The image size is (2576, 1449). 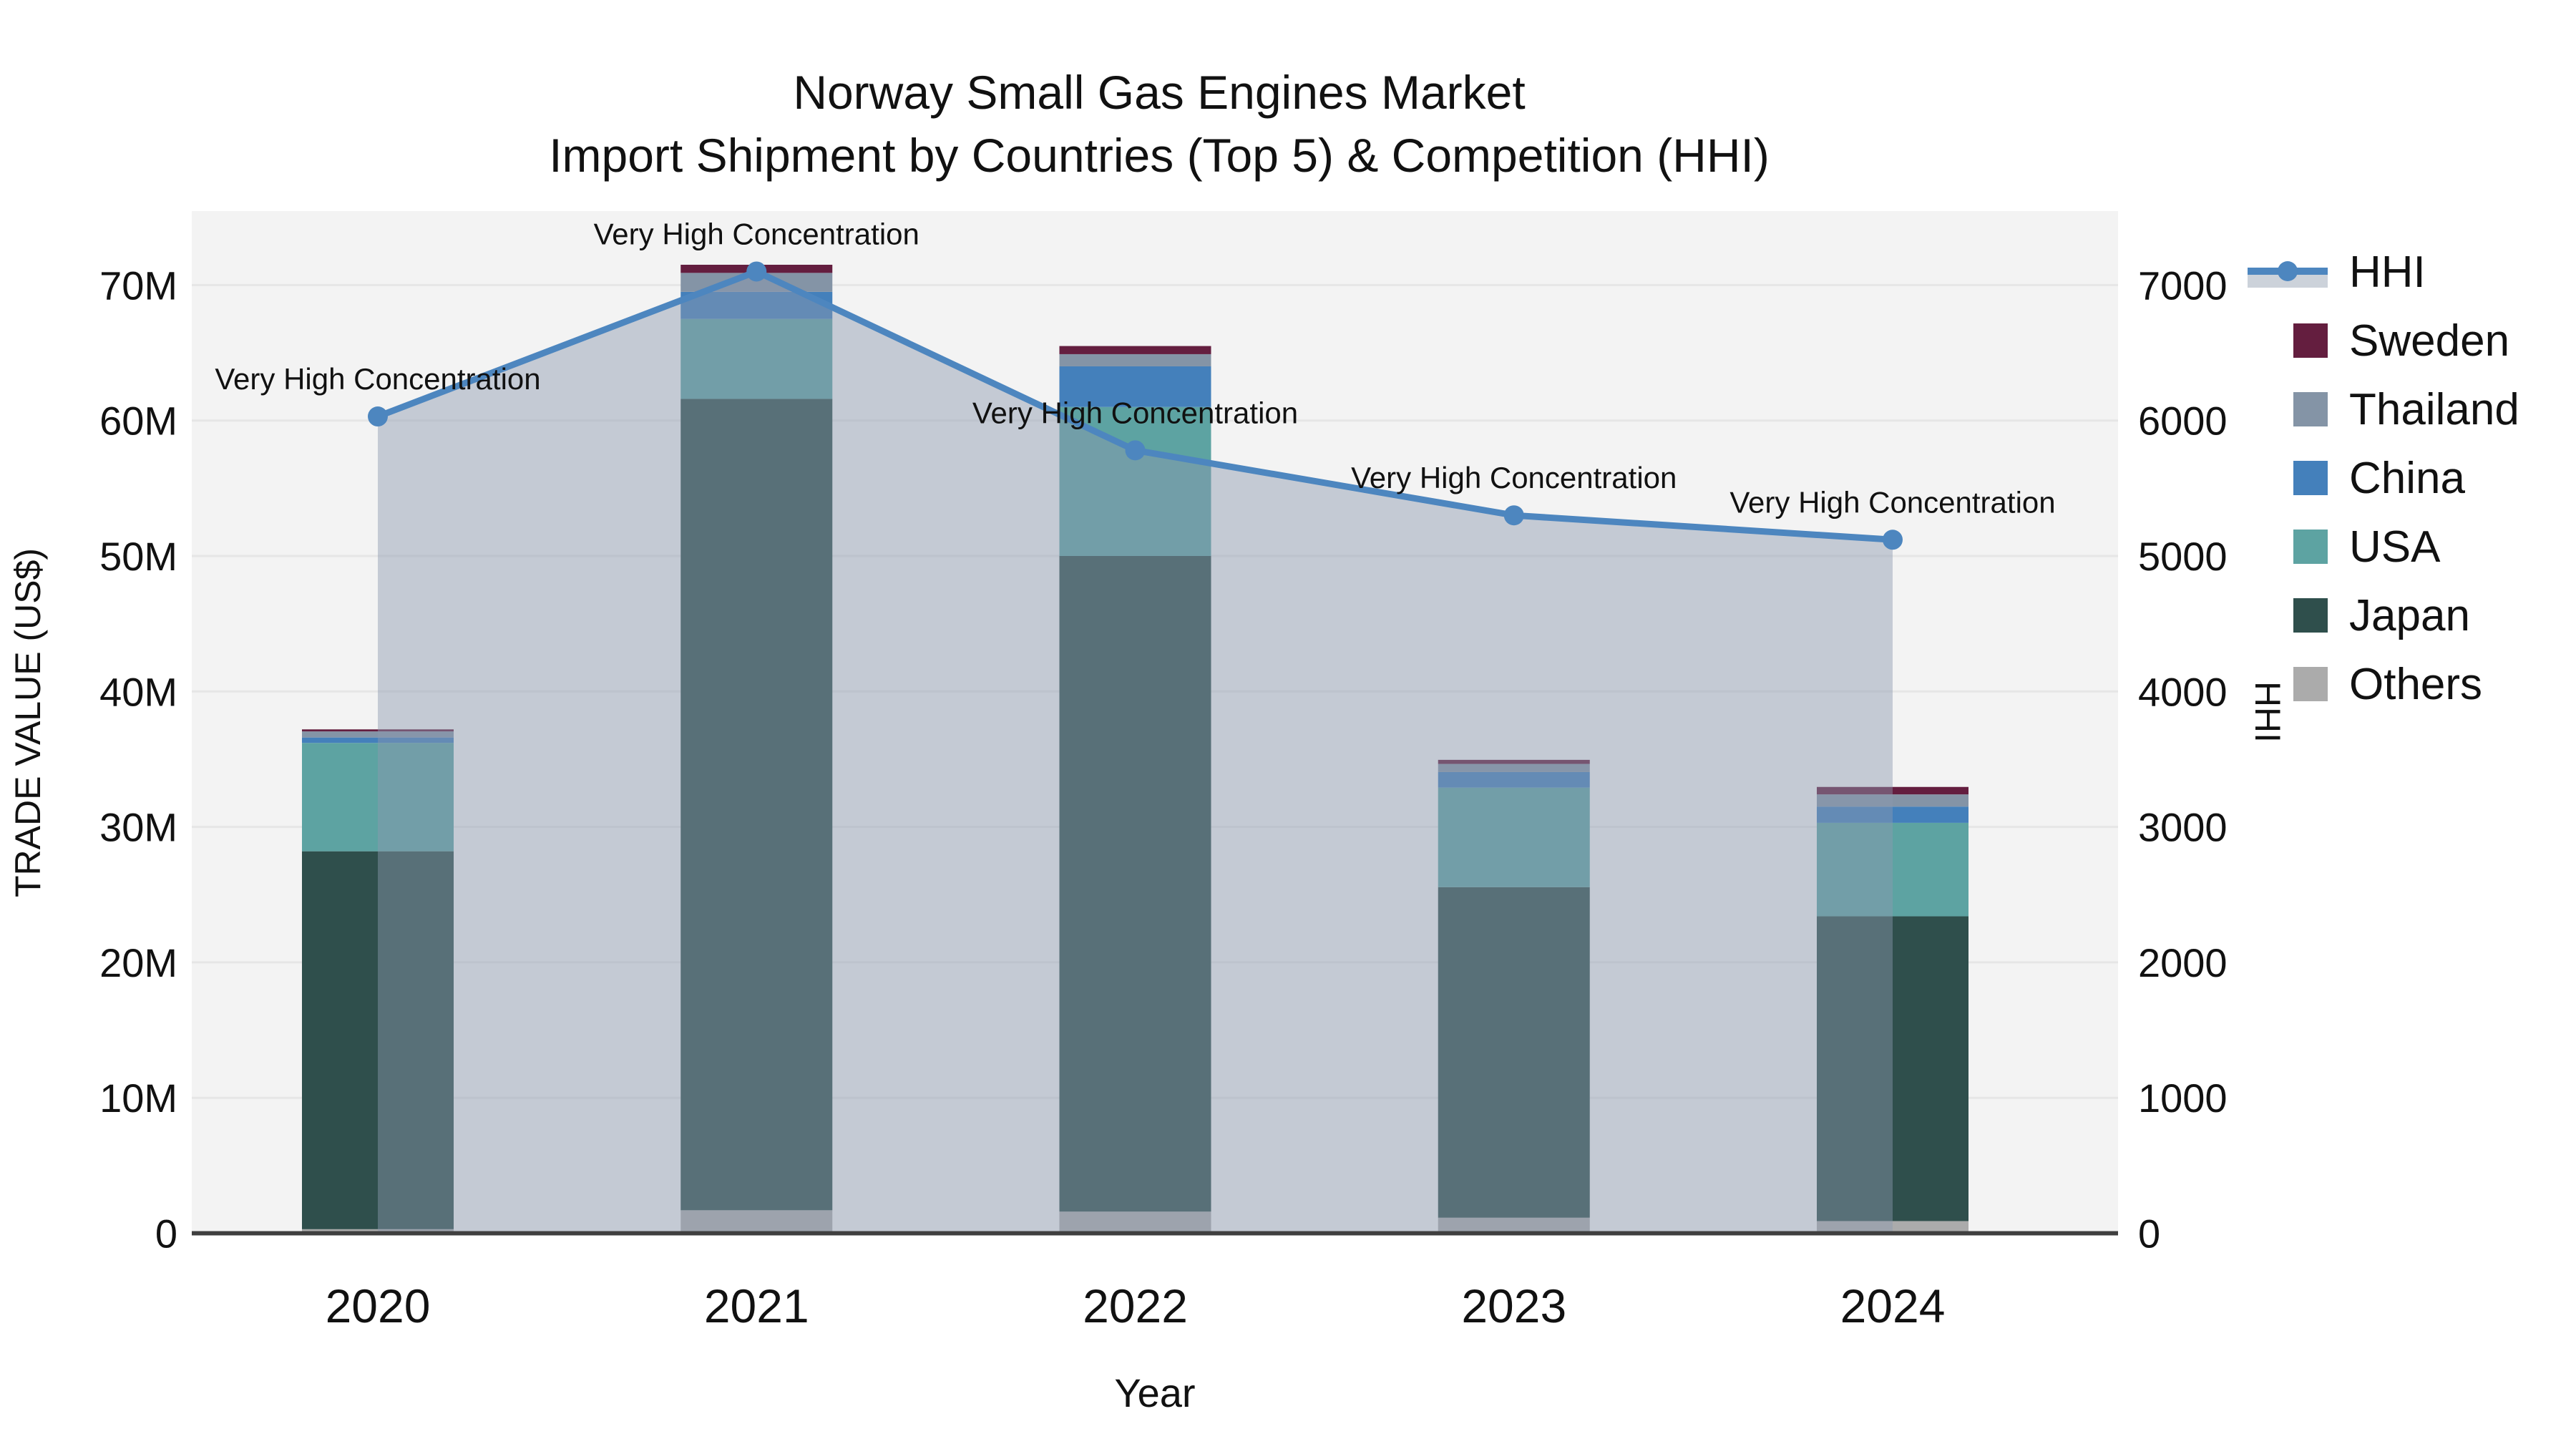 What do you see at coordinates (138, 691) in the screenshot?
I see `left-tick-label: 40M` at bounding box center [138, 691].